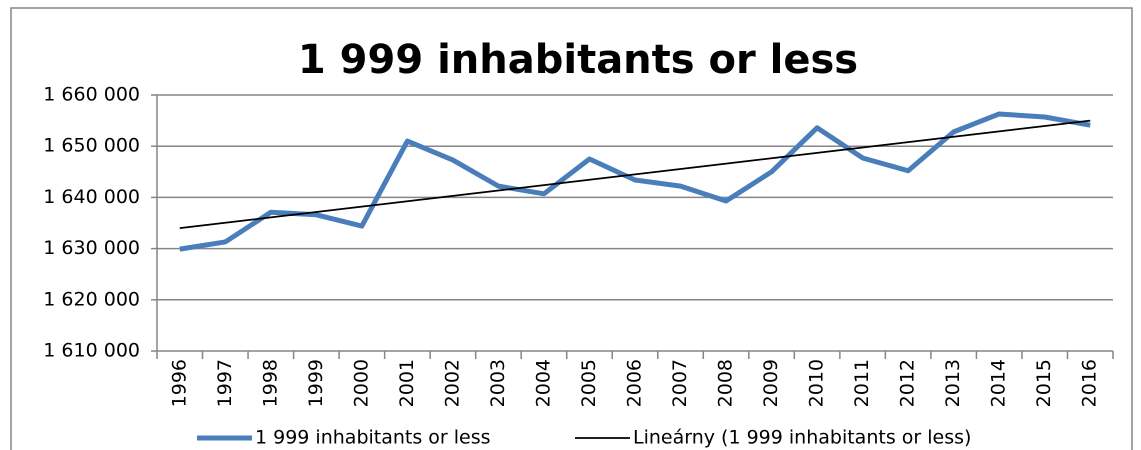 The image size is (1141, 450). Describe the element at coordinates (407, 383) in the screenshot. I see `x-tick-label: 2001` at that location.